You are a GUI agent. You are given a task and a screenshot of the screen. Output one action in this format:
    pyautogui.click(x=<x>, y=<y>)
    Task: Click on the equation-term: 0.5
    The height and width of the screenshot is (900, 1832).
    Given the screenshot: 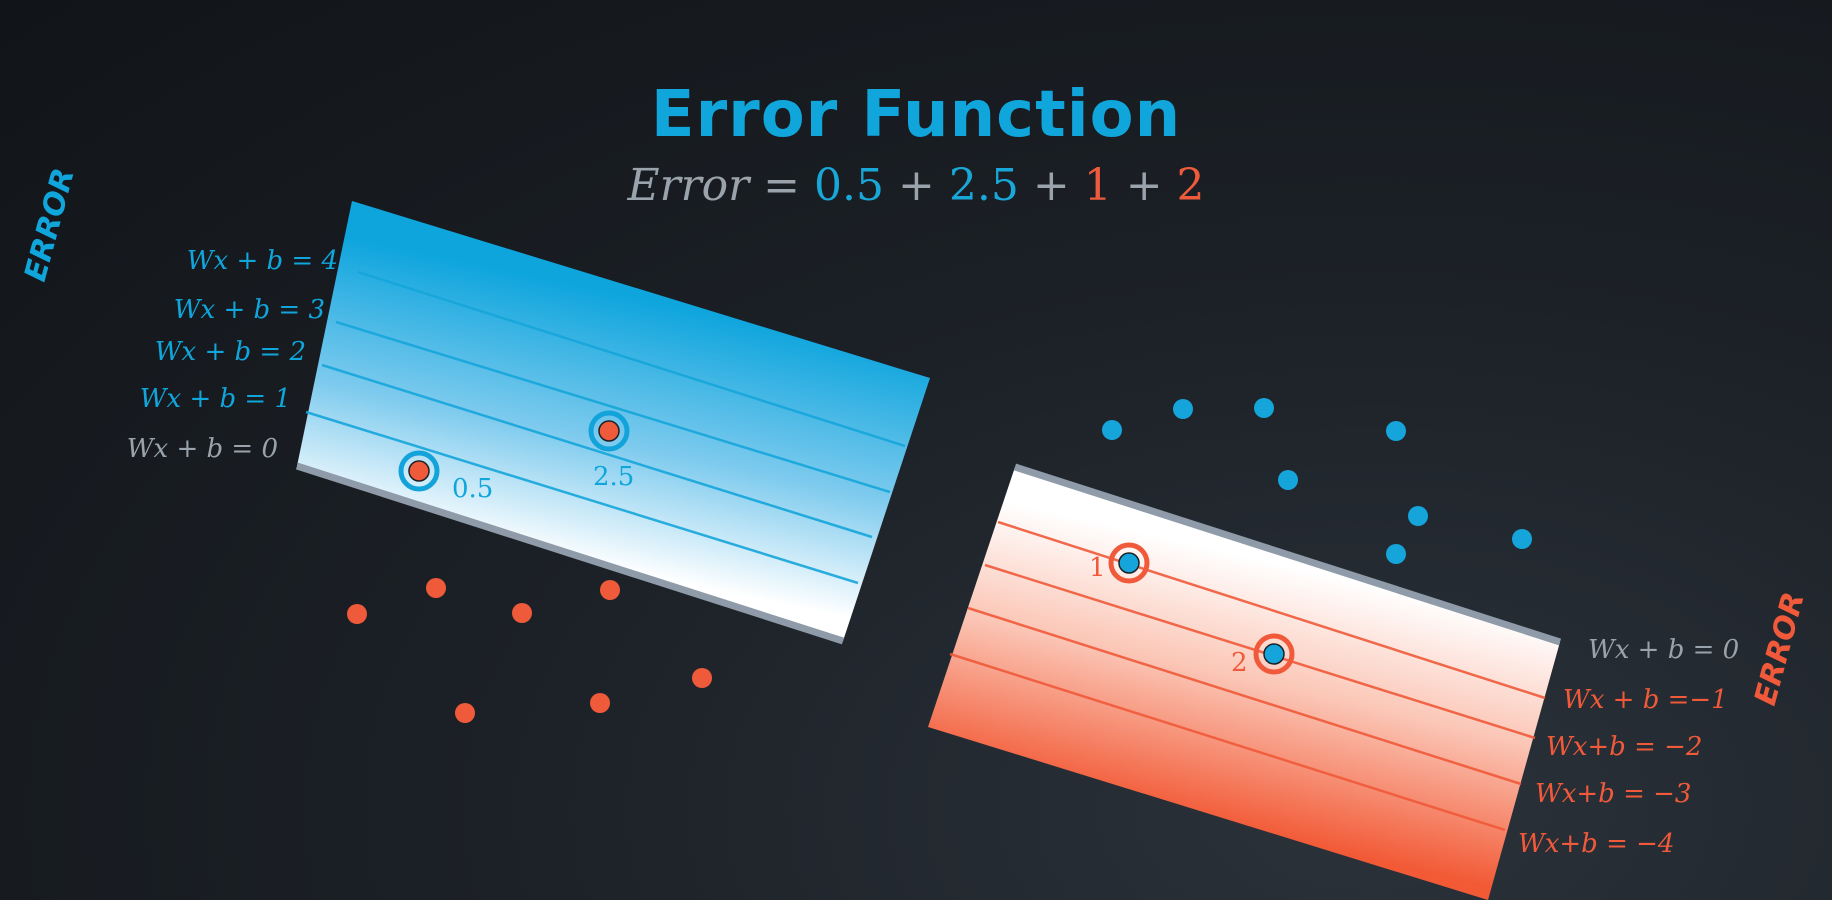 What is the action you would take?
    pyautogui.click(x=849, y=185)
    